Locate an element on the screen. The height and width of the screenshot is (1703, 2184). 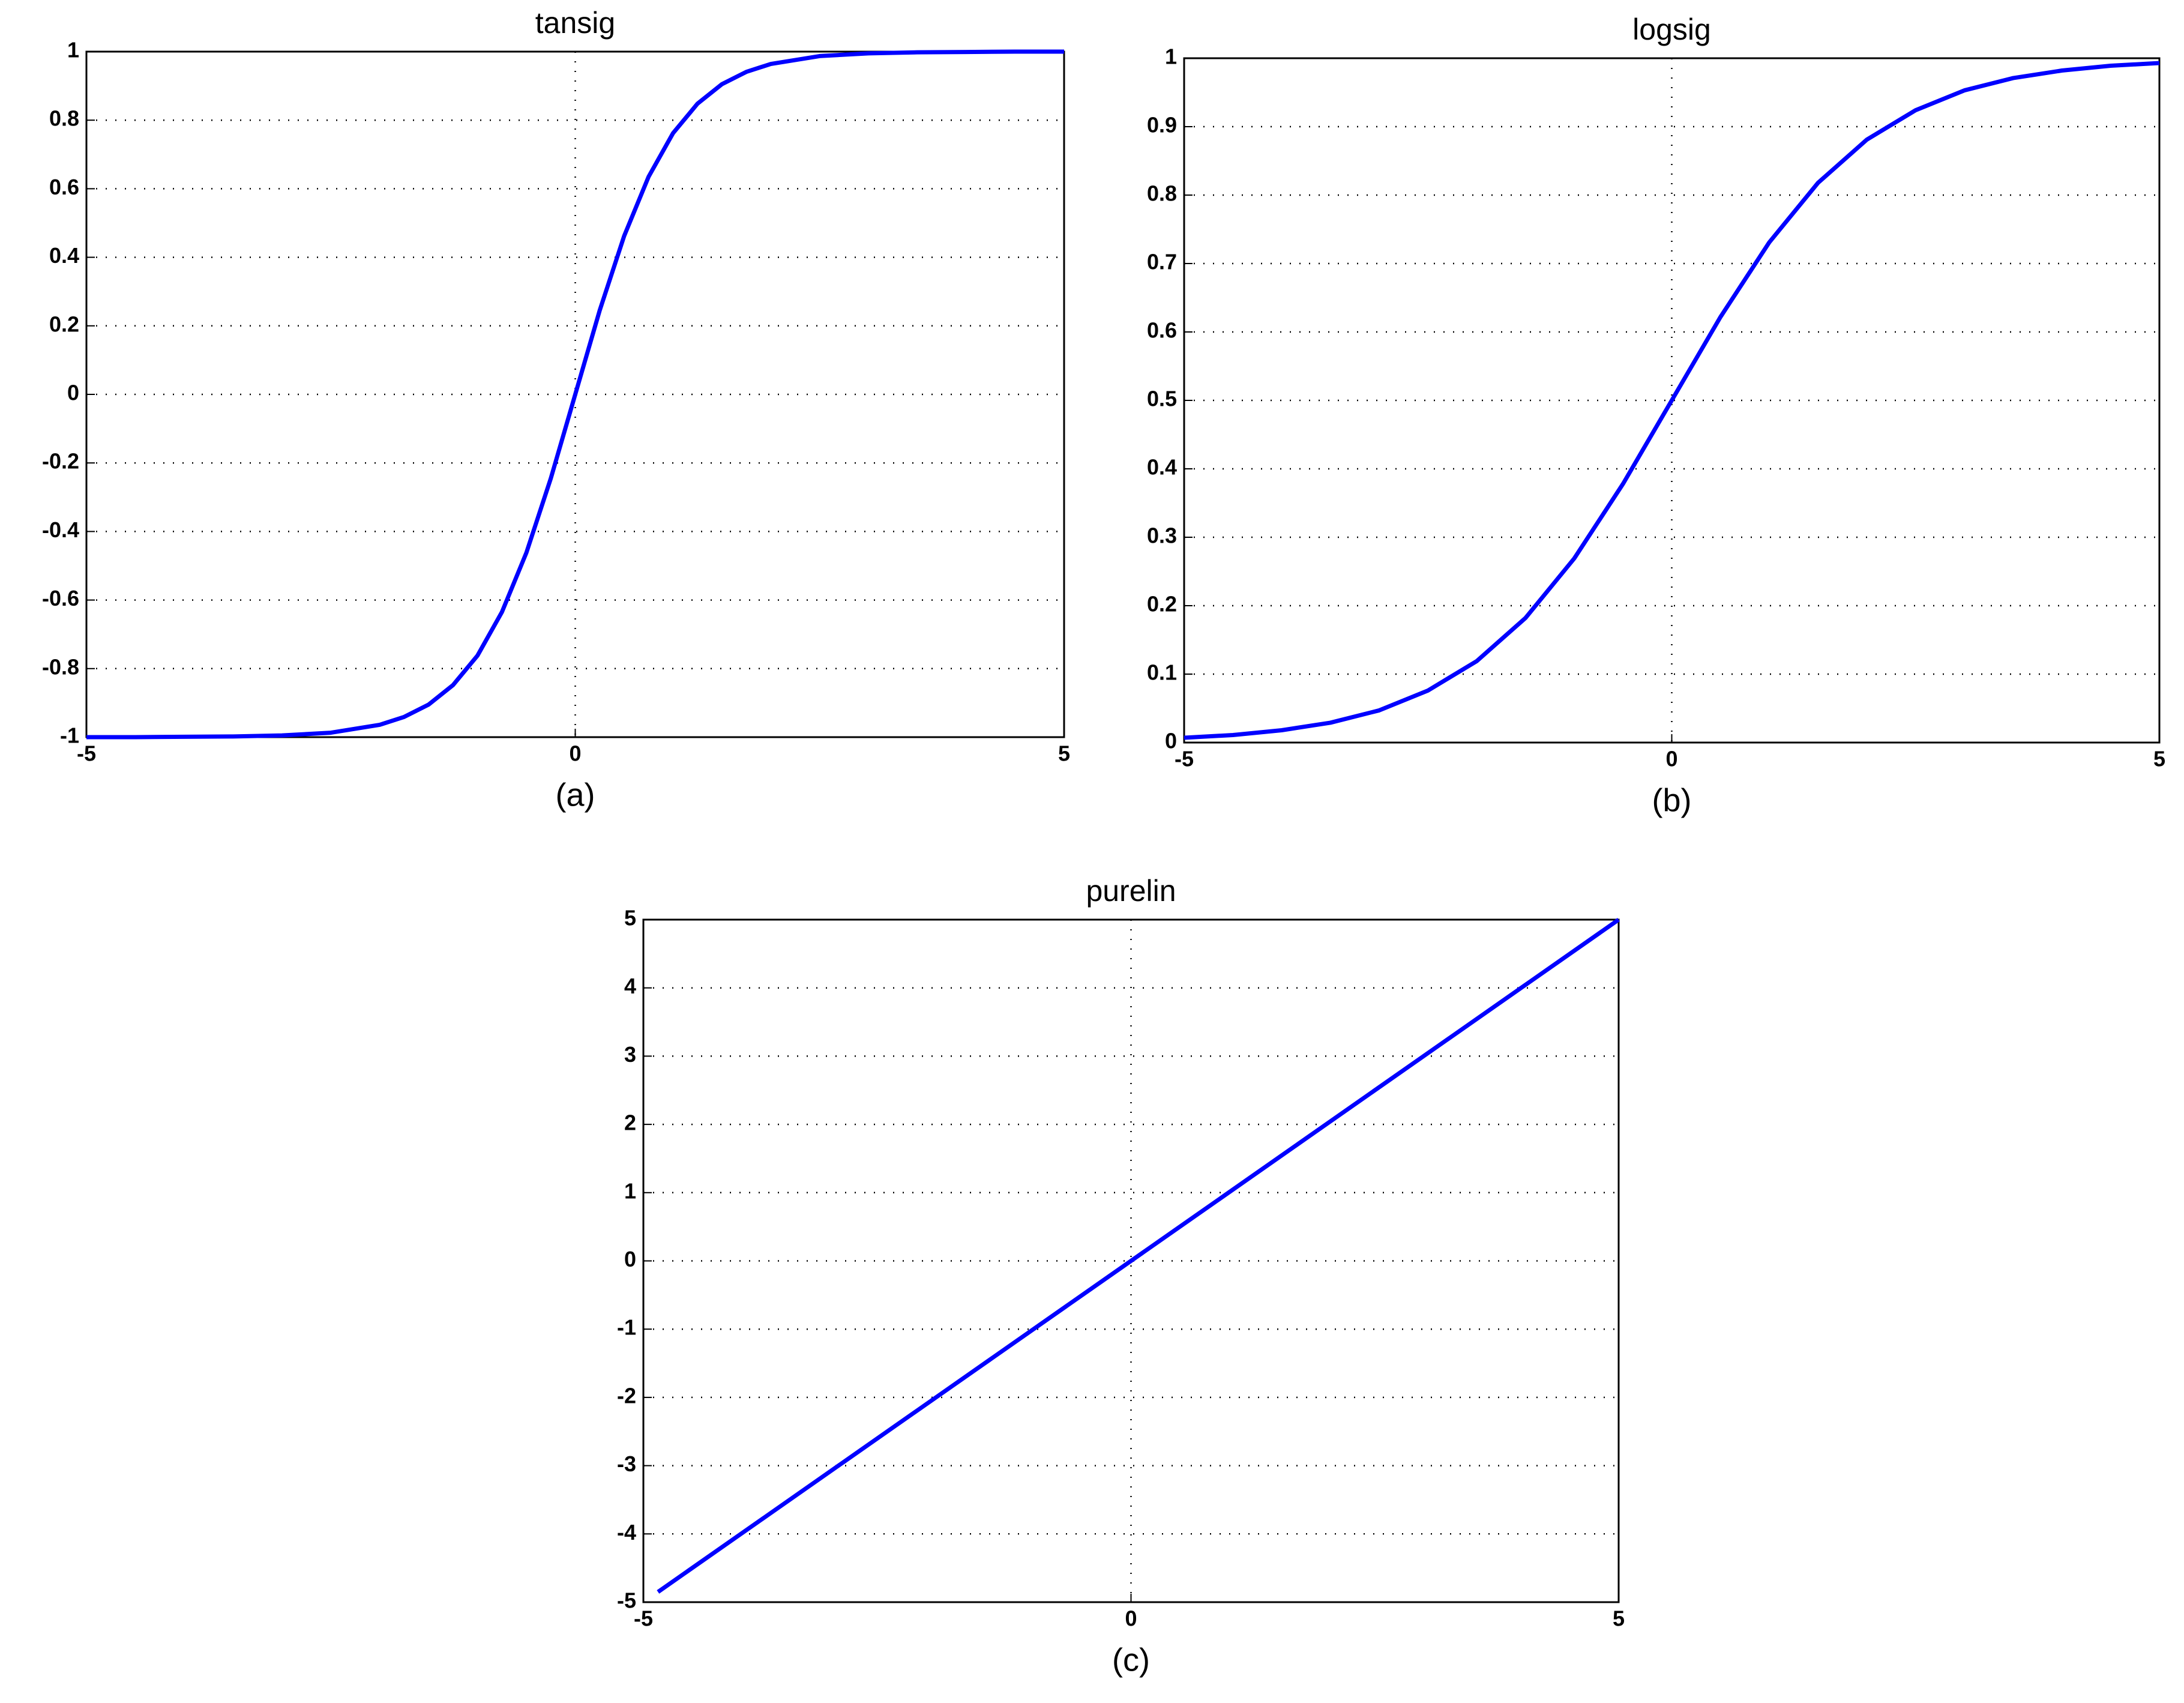
y-tick-label: -0.2 is located at coordinates (60, 461).